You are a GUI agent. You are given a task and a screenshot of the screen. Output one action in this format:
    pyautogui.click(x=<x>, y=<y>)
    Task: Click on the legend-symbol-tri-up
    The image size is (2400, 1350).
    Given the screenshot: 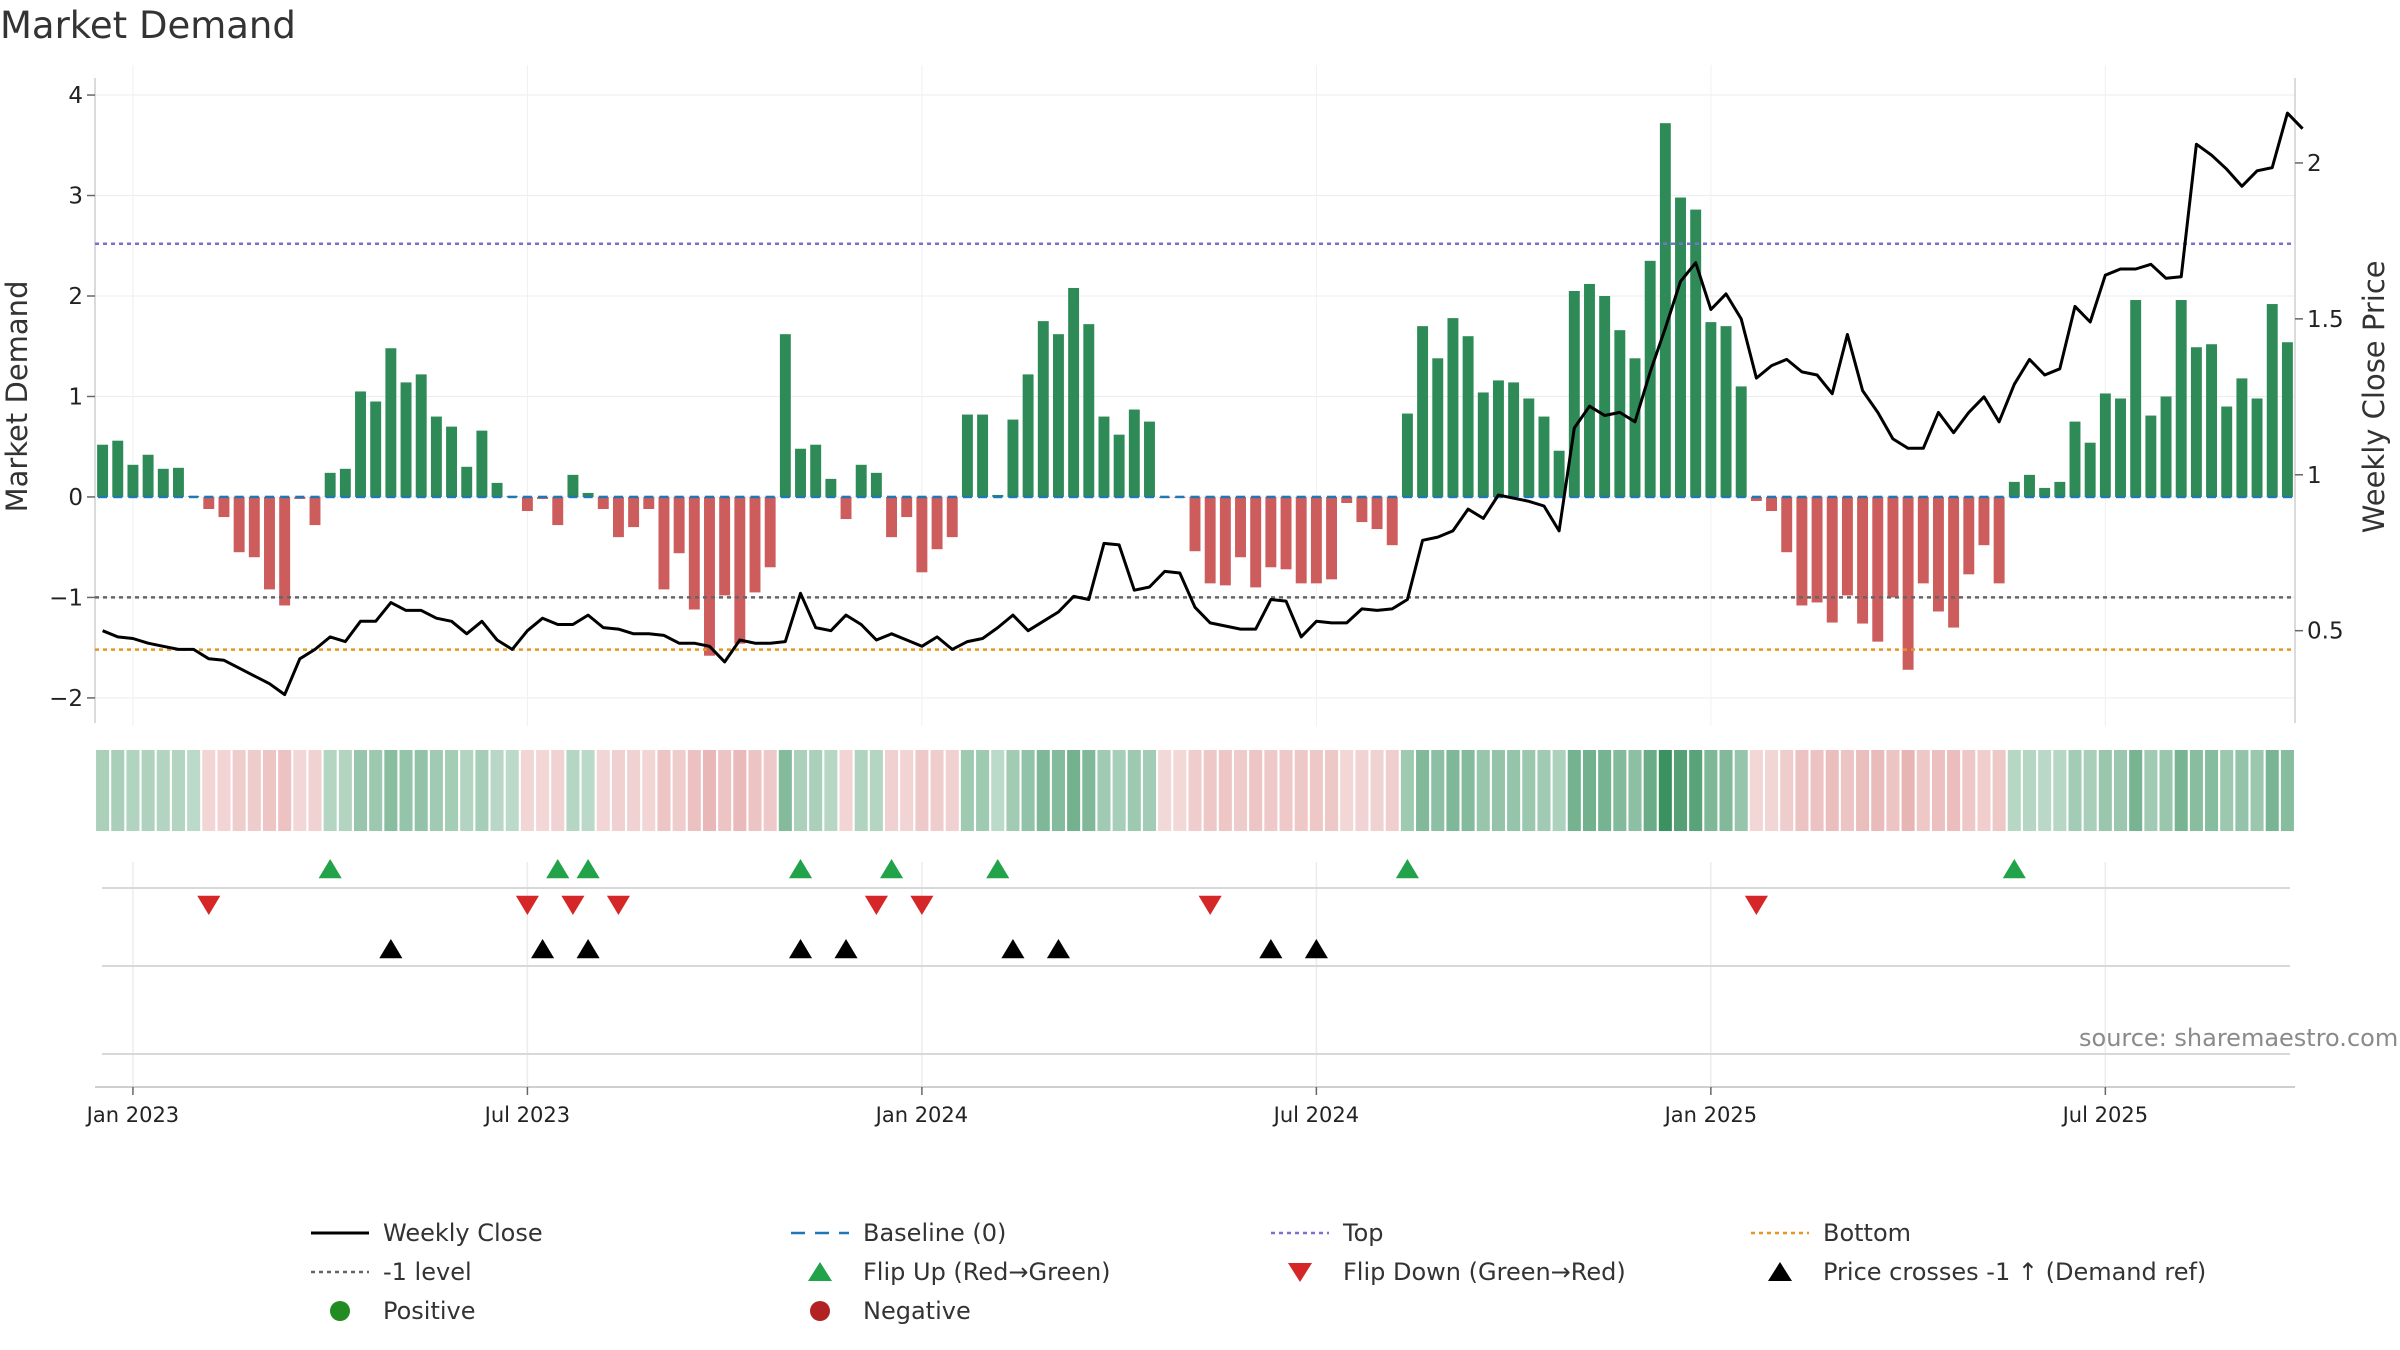 What is the action you would take?
    pyautogui.click(x=820, y=1272)
    